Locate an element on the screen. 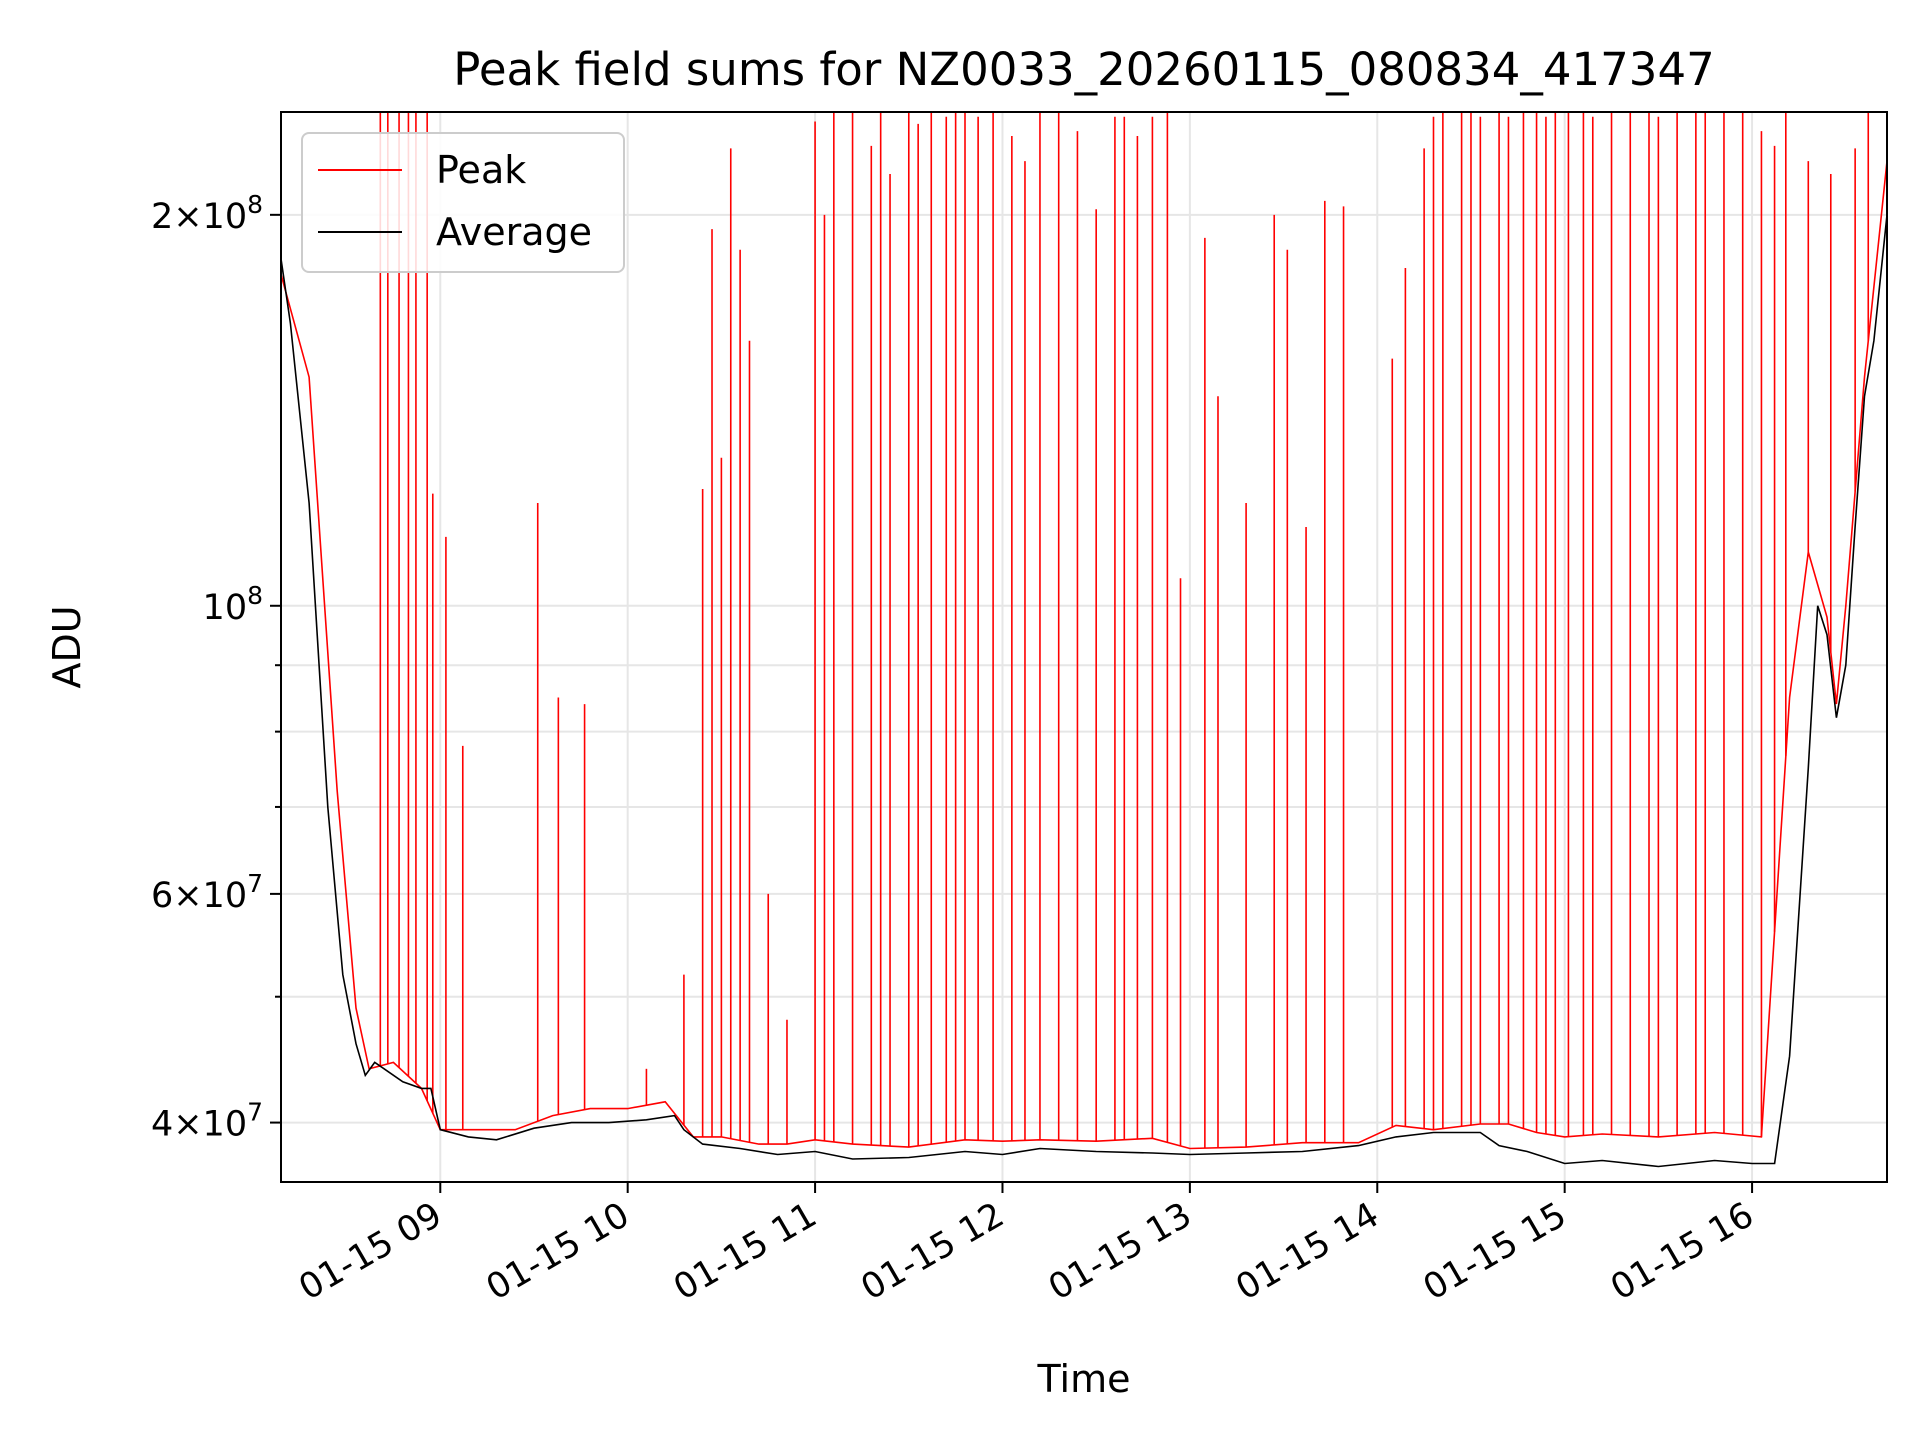  y-tick-label: 4×107 is located at coordinates (207, 1121).